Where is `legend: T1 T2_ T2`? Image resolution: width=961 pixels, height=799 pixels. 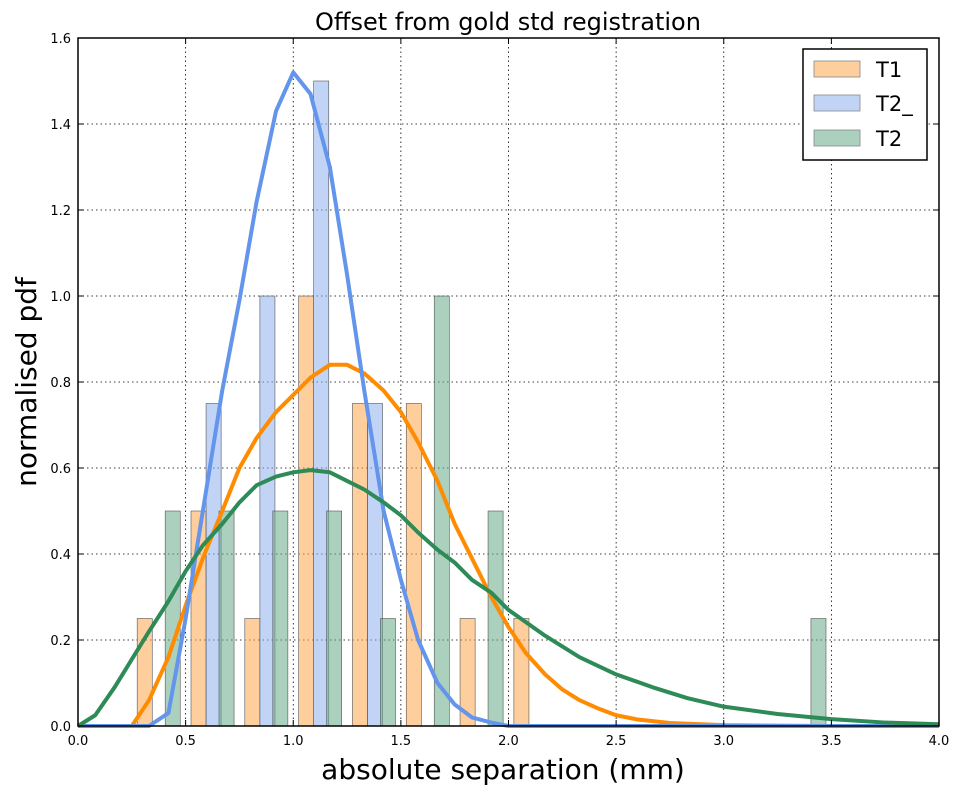 legend: T1 T2_ T2 is located at coordinates (865, 104).